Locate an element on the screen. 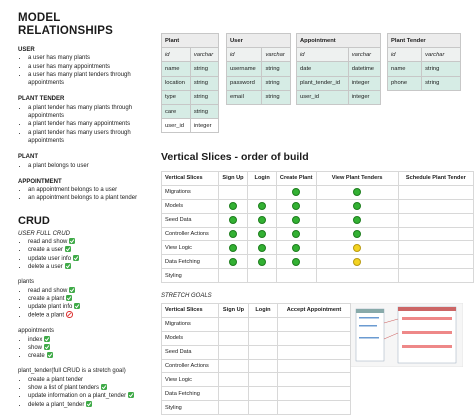  model-row: password string is located at coordinates (258, 83).